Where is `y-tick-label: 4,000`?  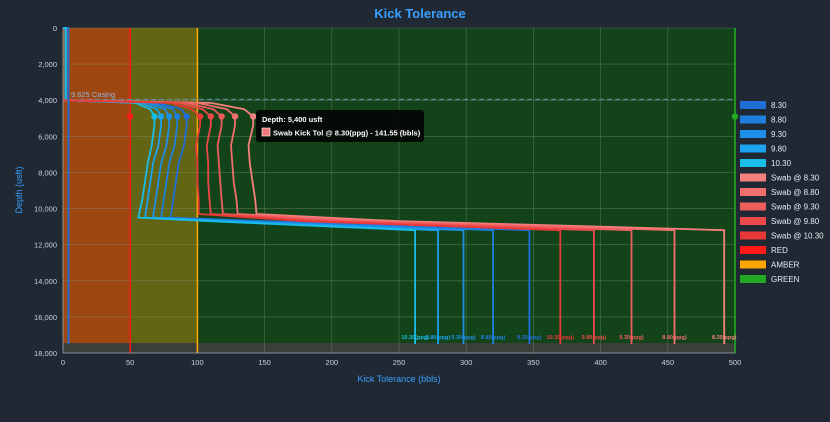 y-tick-label: 4,000 is located at coordinates (47, 100).